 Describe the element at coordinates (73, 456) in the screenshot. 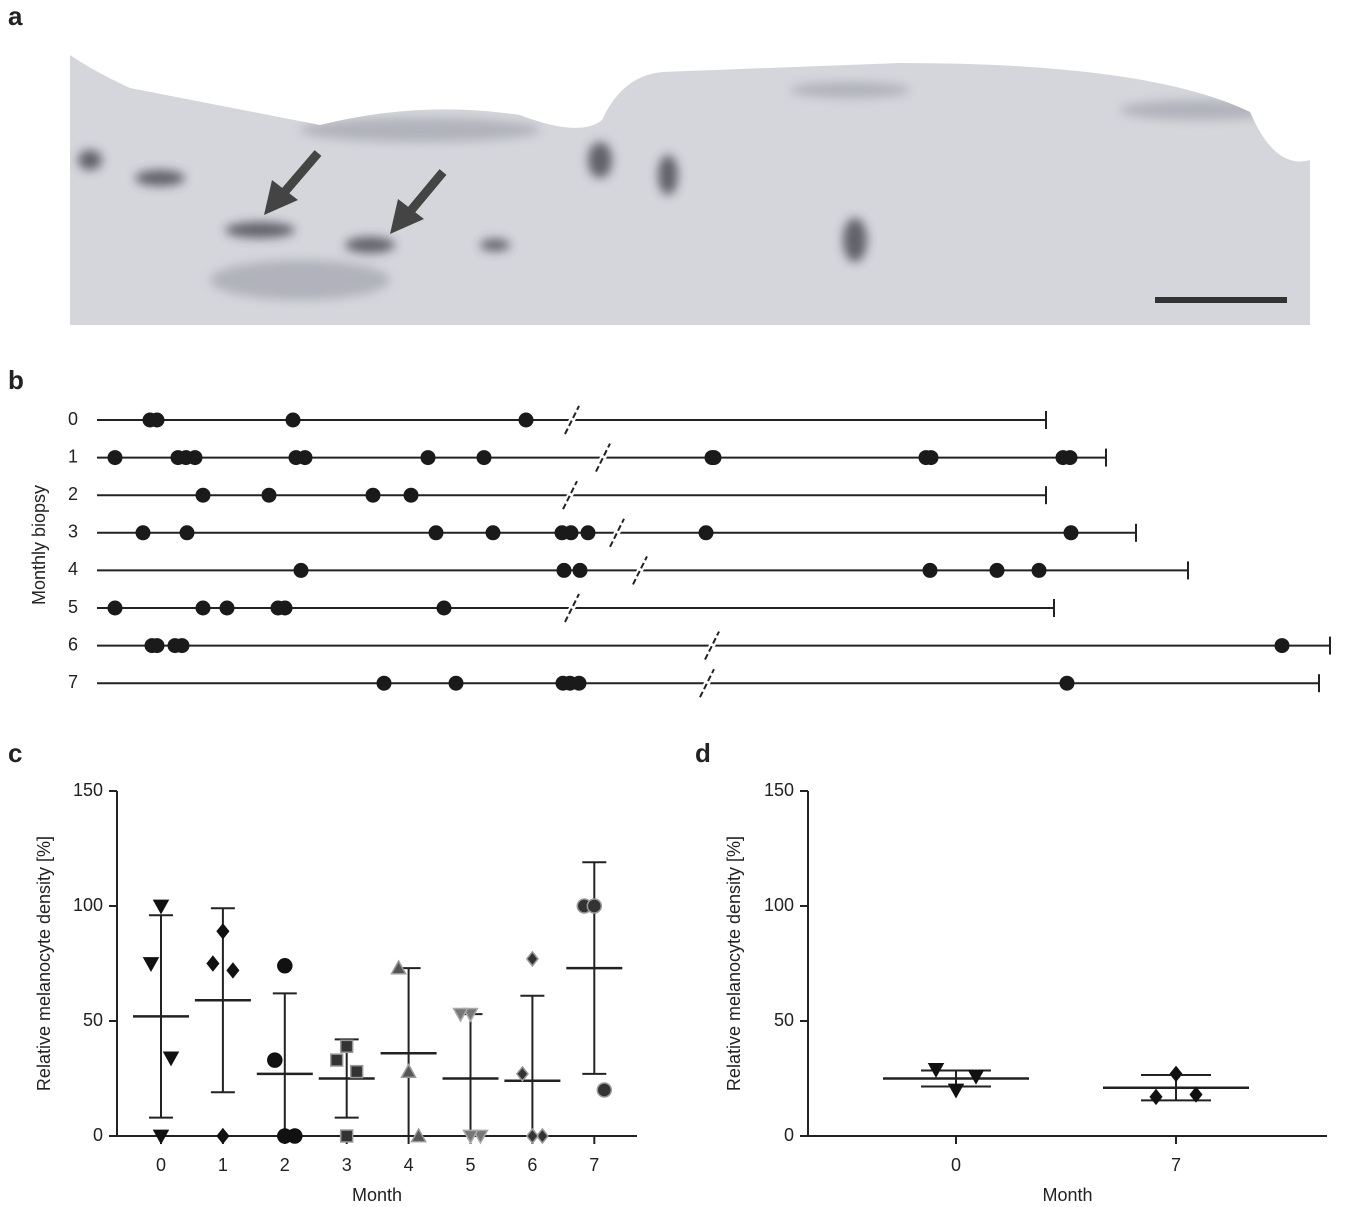

I see `row-label: 1` at that location.